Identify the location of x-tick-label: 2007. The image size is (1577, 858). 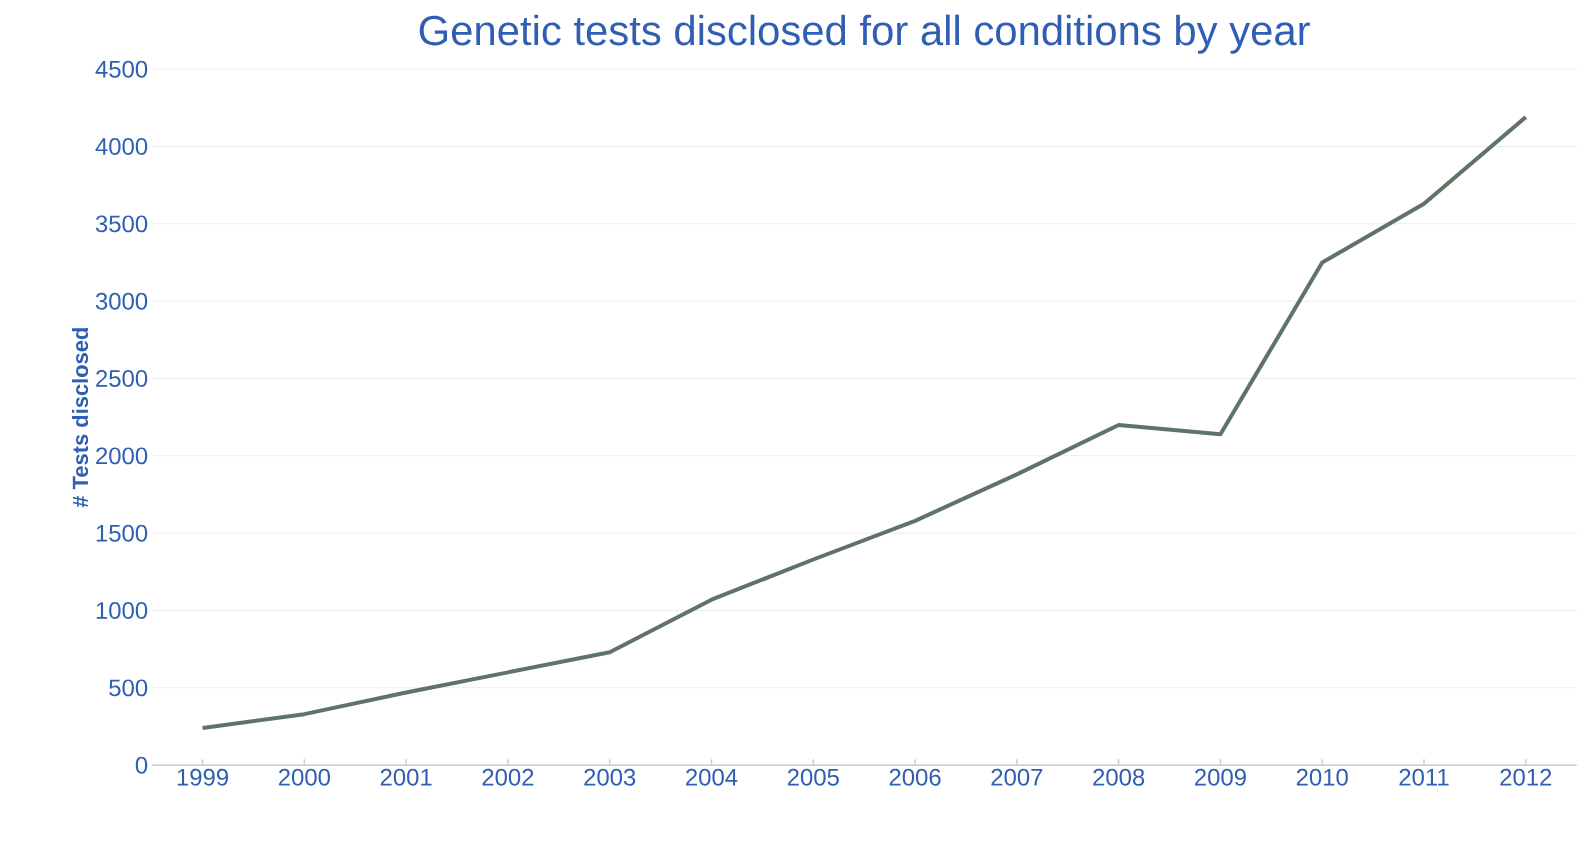
(1017, 777).